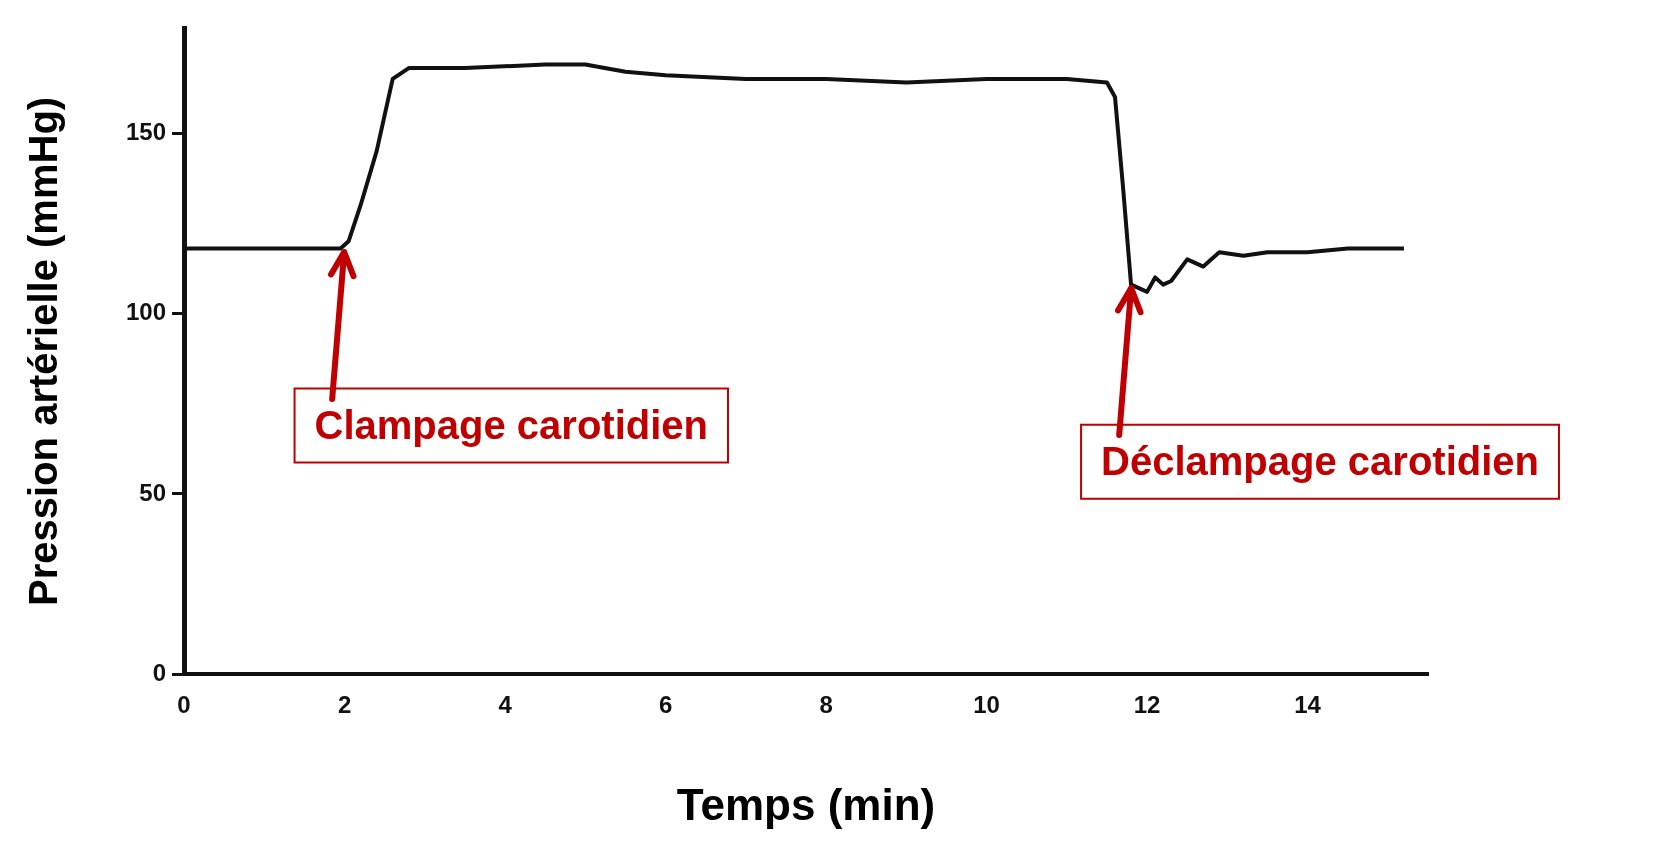 The width and height of the screenshot is (1666, 866). I want to click on y-axis-title: Pression artérielle (mmHg), so click(43, 351).